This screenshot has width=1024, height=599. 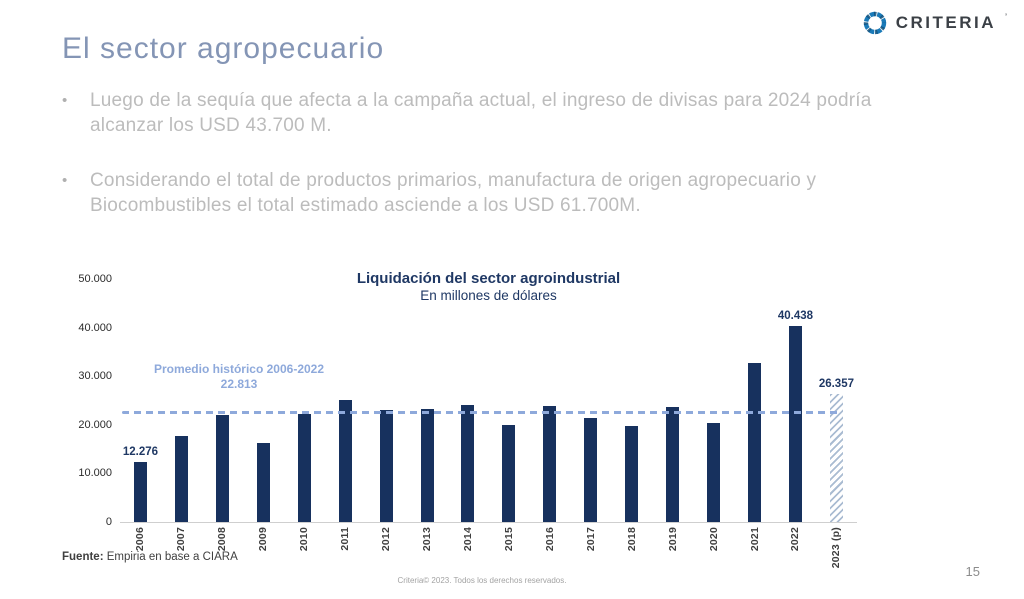 I want to click on criteria-logo: CRITERIA ’, so click(x=934, y=23).